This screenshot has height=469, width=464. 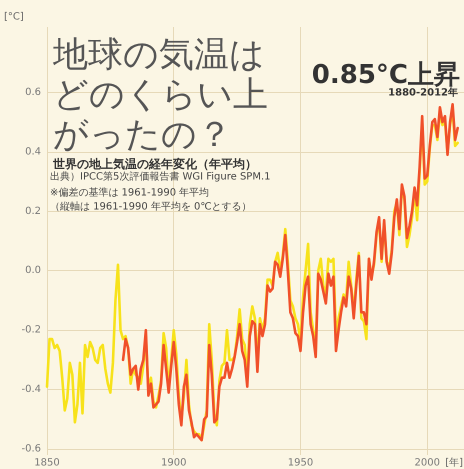 What do you see at coordinates (31, 449) in the screenshot?
I see `y-tick-label: -0.6` at bounding box center [31, 449].